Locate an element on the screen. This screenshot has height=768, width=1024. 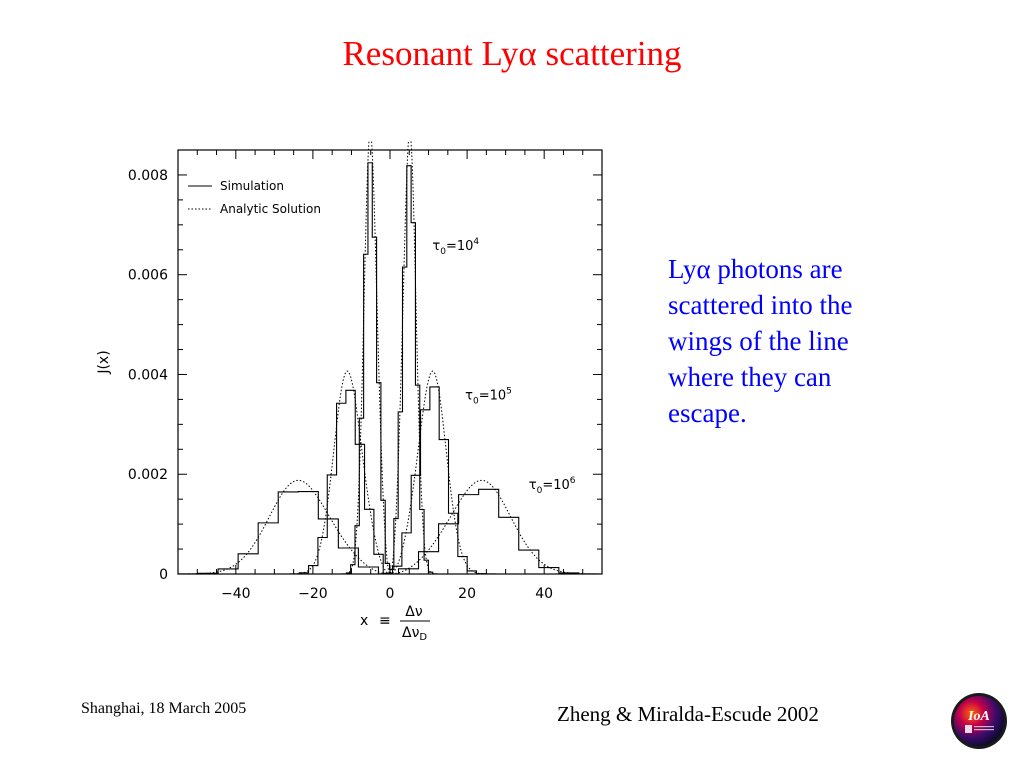
y-axis-label: J(x) is located at coordinates (104, 362).